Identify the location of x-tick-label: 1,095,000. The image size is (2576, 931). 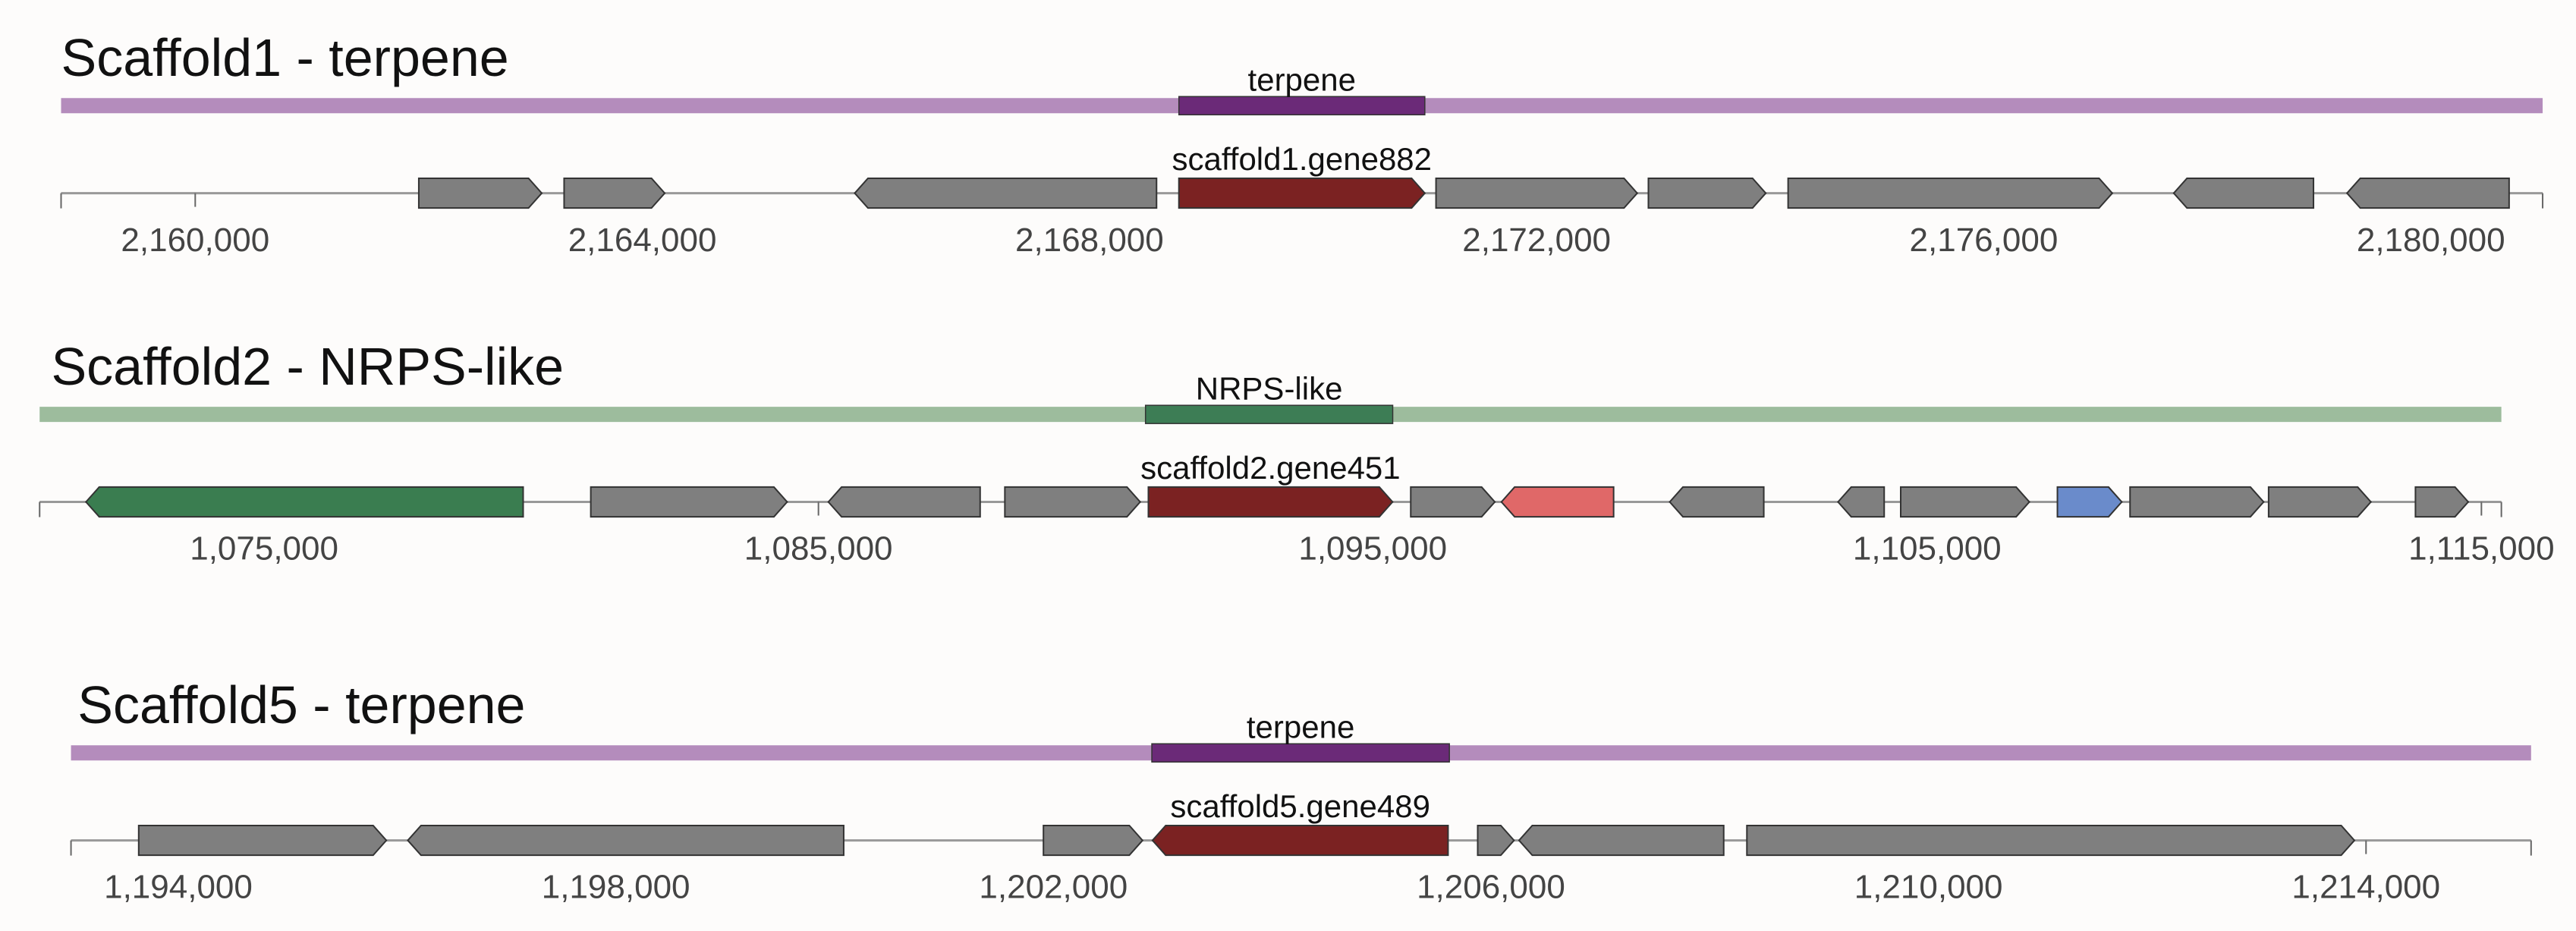
(1372, 549).